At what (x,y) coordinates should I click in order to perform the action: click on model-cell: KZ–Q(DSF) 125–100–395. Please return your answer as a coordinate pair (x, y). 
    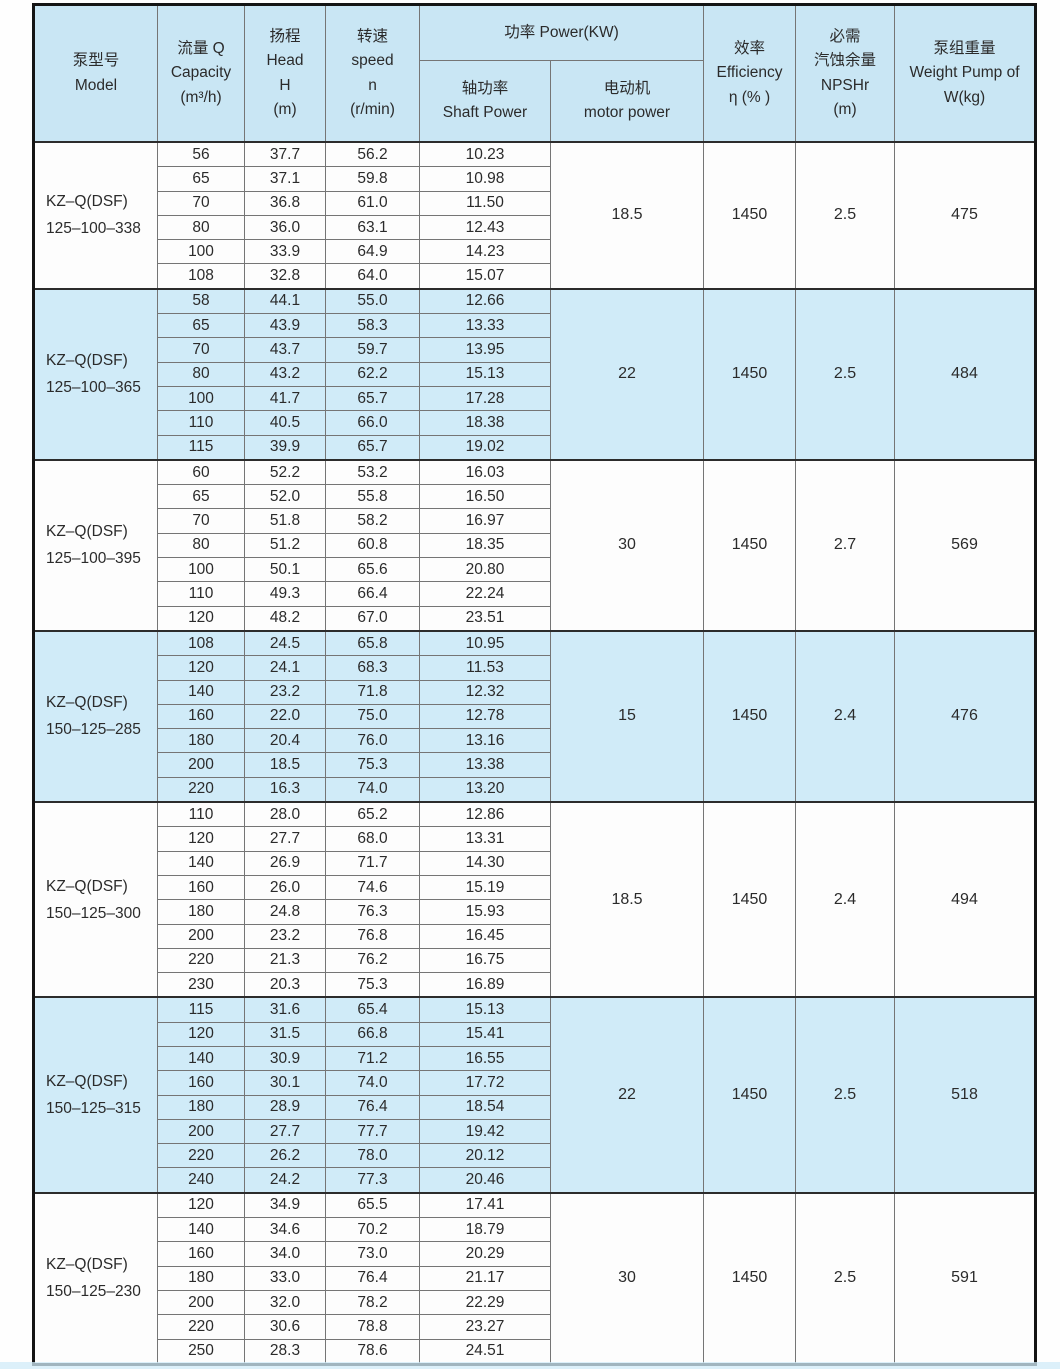
    Looking at the image, I should click on (95, 545).